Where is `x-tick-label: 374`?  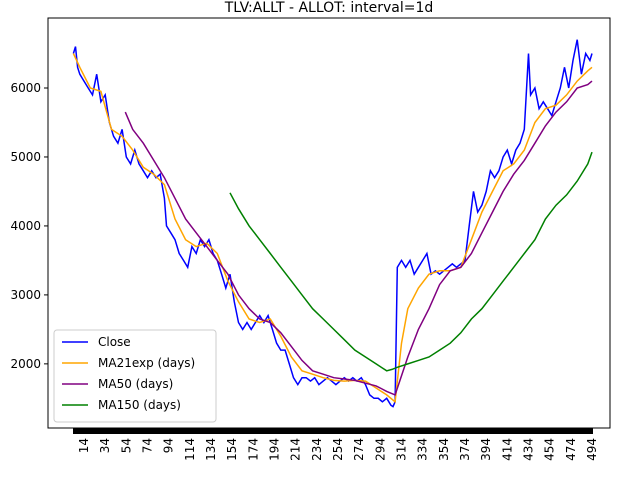
x-tick-label: 374 is located at coordinates (465, 449).